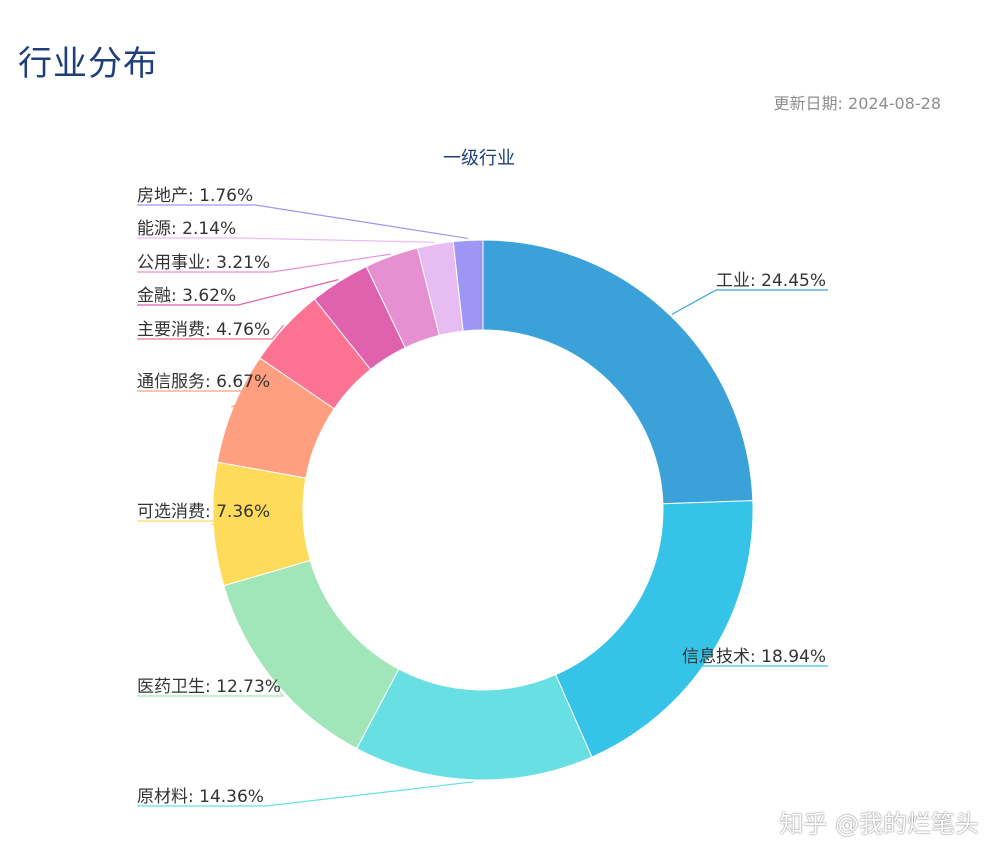 Image resolution: width=1007 pixels, height=861 pixels. Describe the element at coordinates (186, 296) in the screenshot. I see `slice-label-8: 金融: 3.62%` at that location.